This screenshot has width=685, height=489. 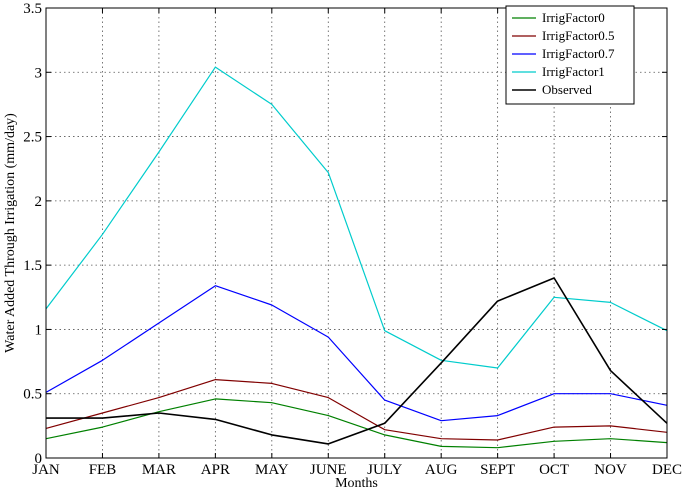 What do you see at coordinates (357, 470) in the screenshot?
I see `x-tick-labels: JAN FEB MAR APR MAY JUNE JULY AUG SEPT OCT NOV DEC` at bounding box center [357, 470].